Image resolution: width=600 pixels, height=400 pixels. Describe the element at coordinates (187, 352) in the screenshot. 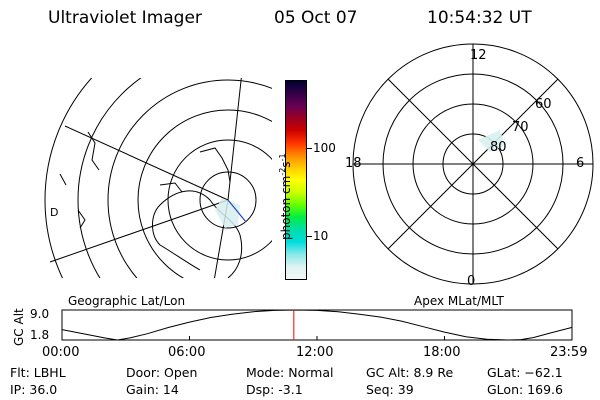

I see `xtick-label: 06:00` at that location.